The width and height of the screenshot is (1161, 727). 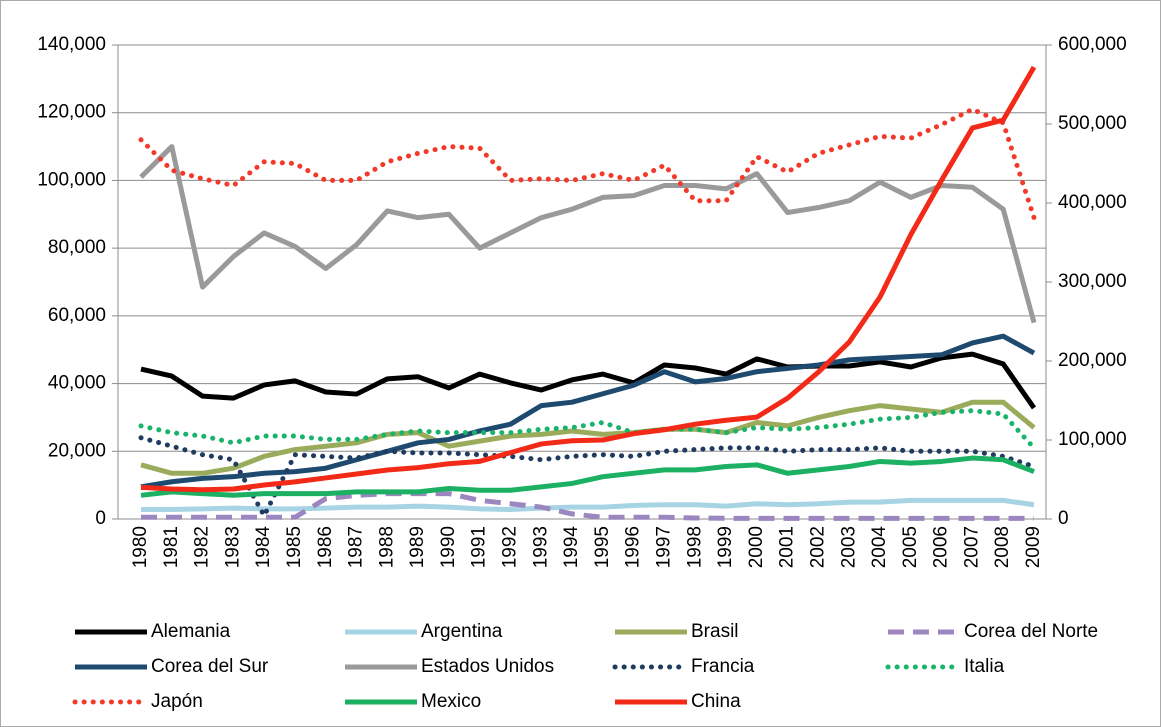 I want to click on x-tick-label: 2005, so click(x=910, y=547).